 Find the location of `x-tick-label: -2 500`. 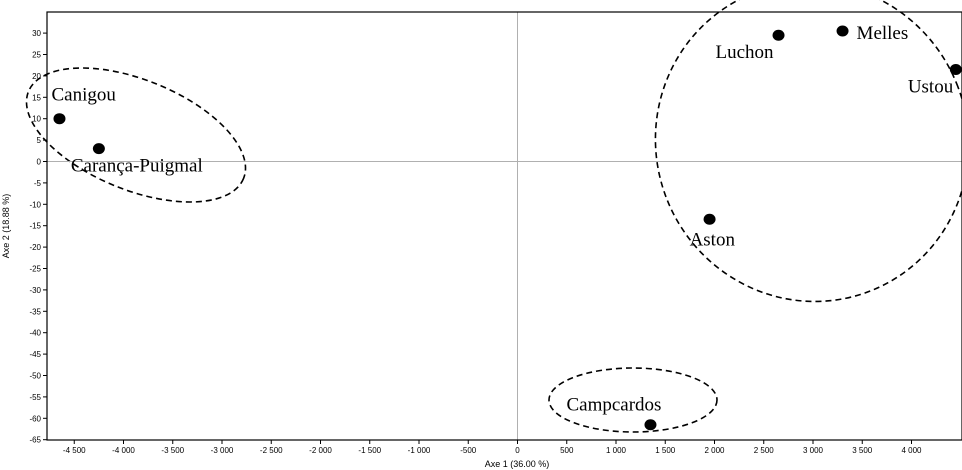

x-tick-label: -2 500 is located at coordinates (271, 450).